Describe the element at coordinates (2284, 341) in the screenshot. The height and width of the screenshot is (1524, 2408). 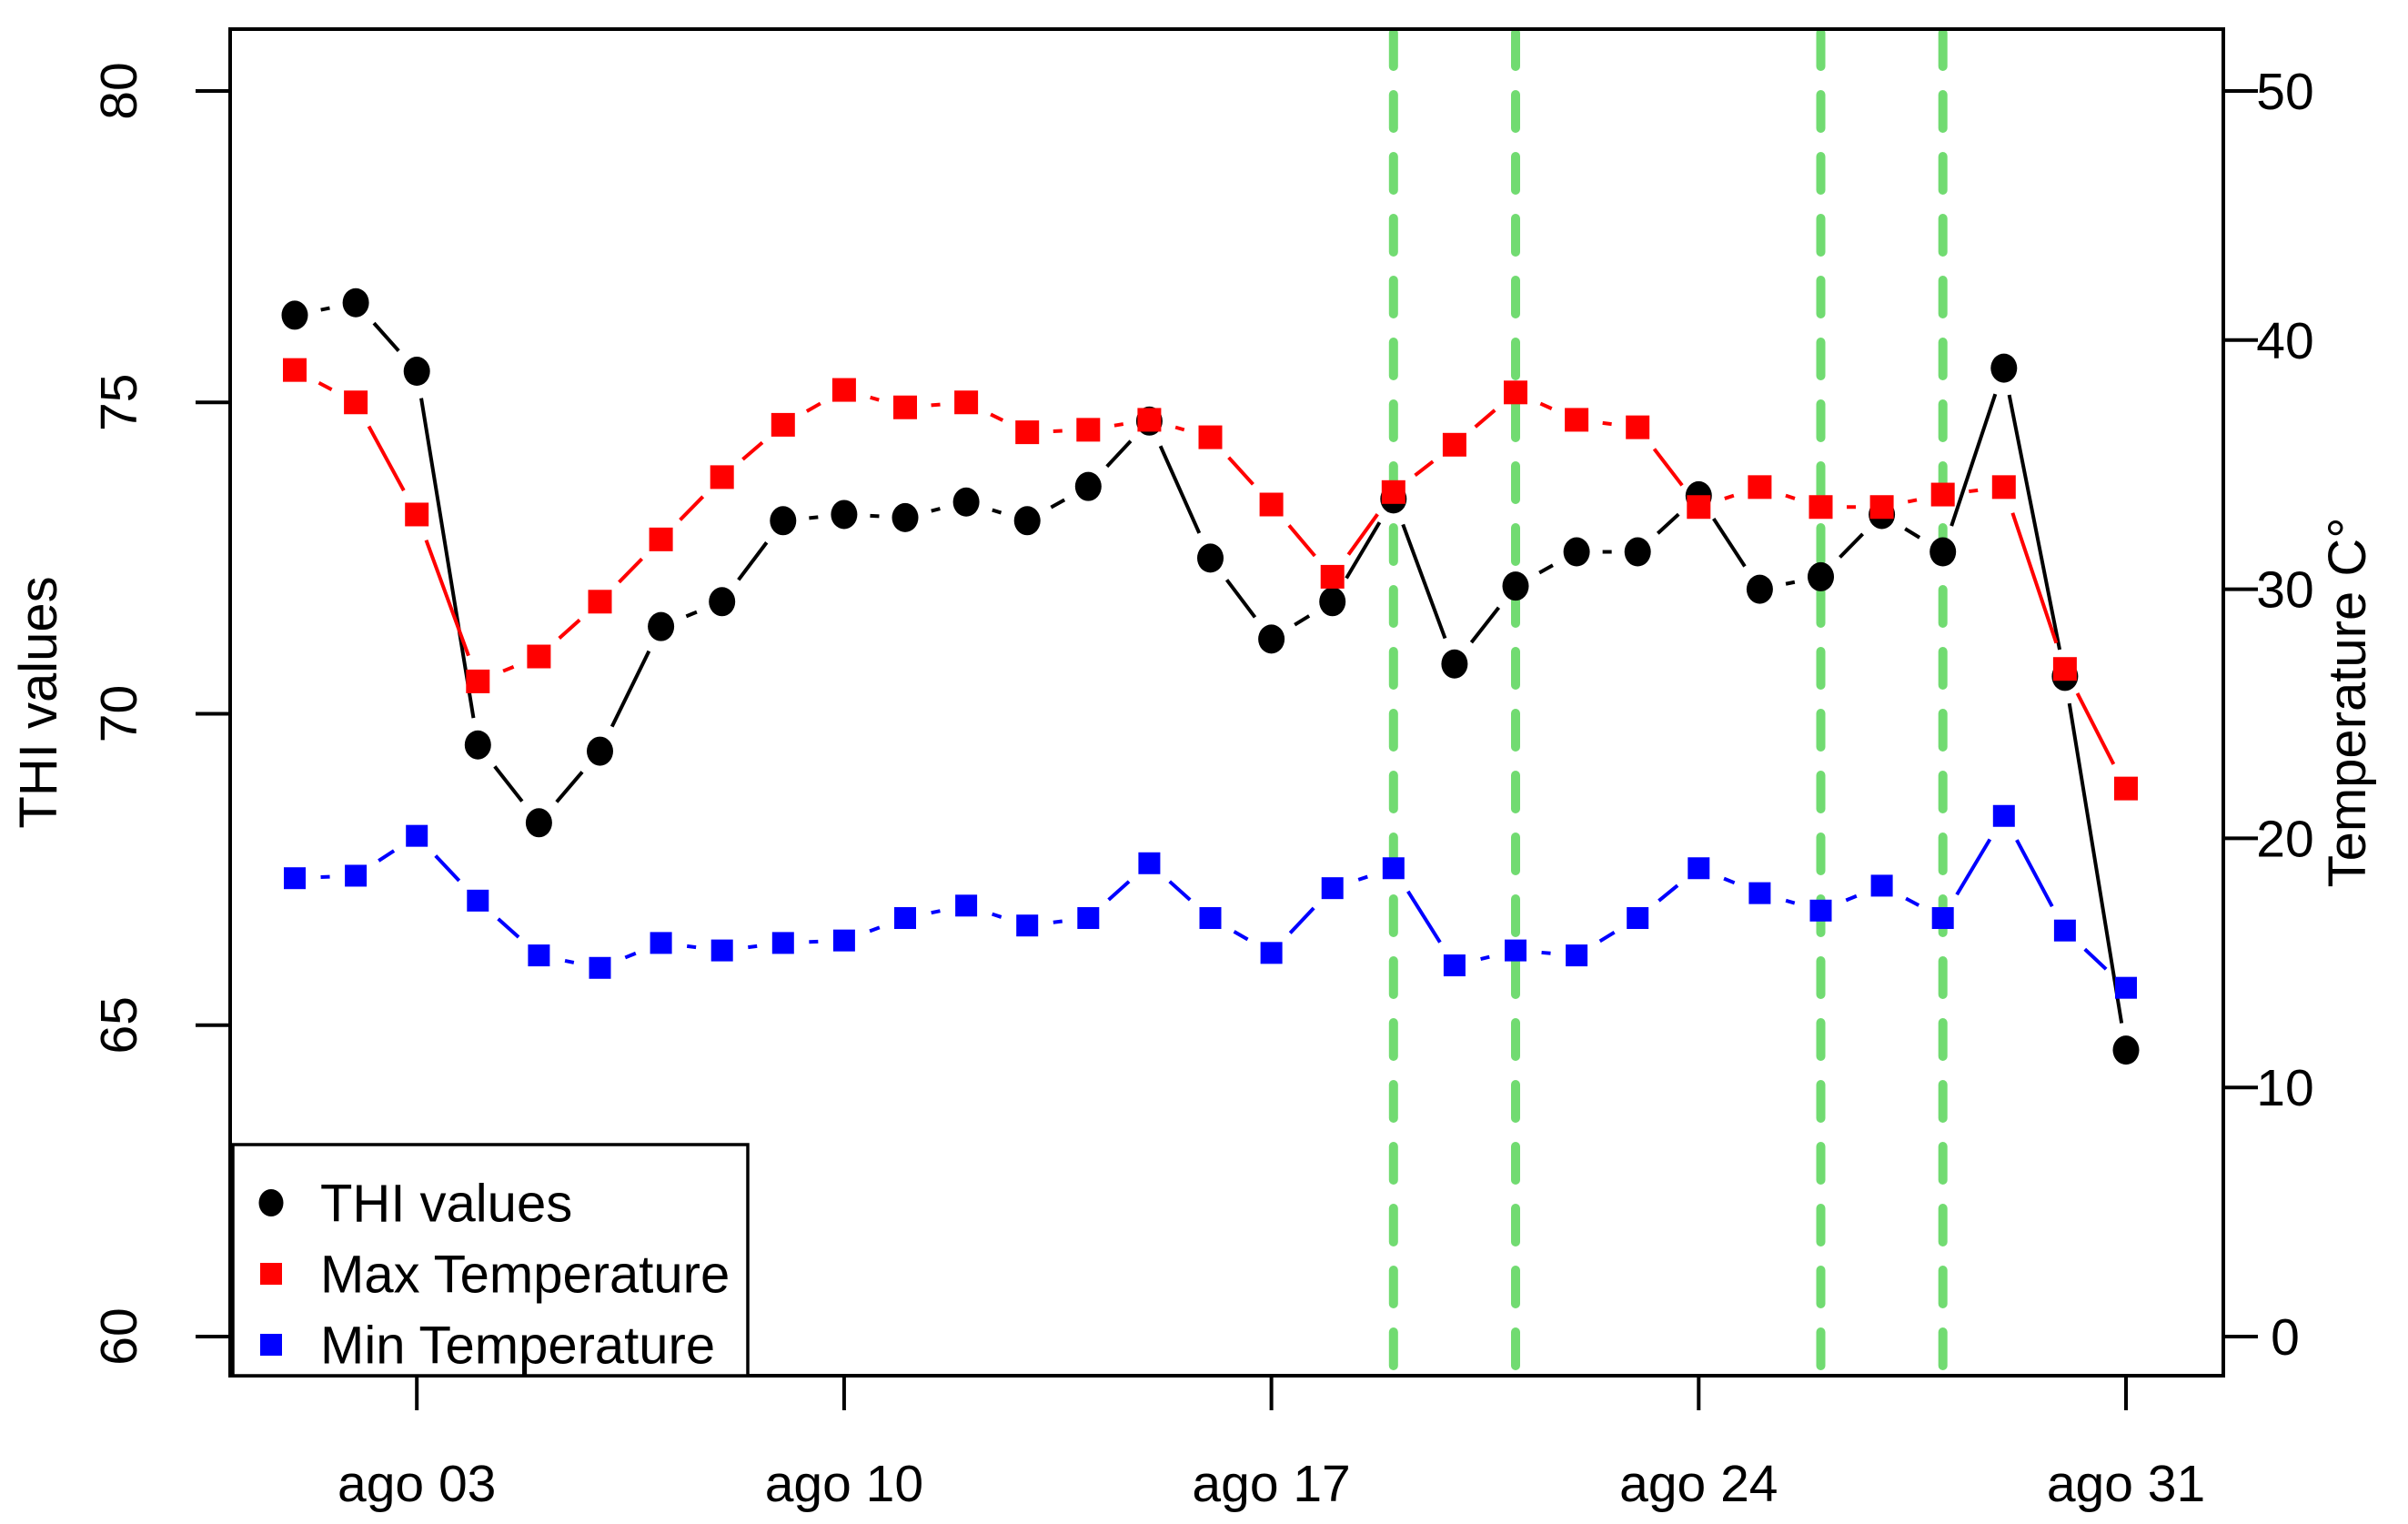
I see `right-axis-tick-label: 40` at that location.